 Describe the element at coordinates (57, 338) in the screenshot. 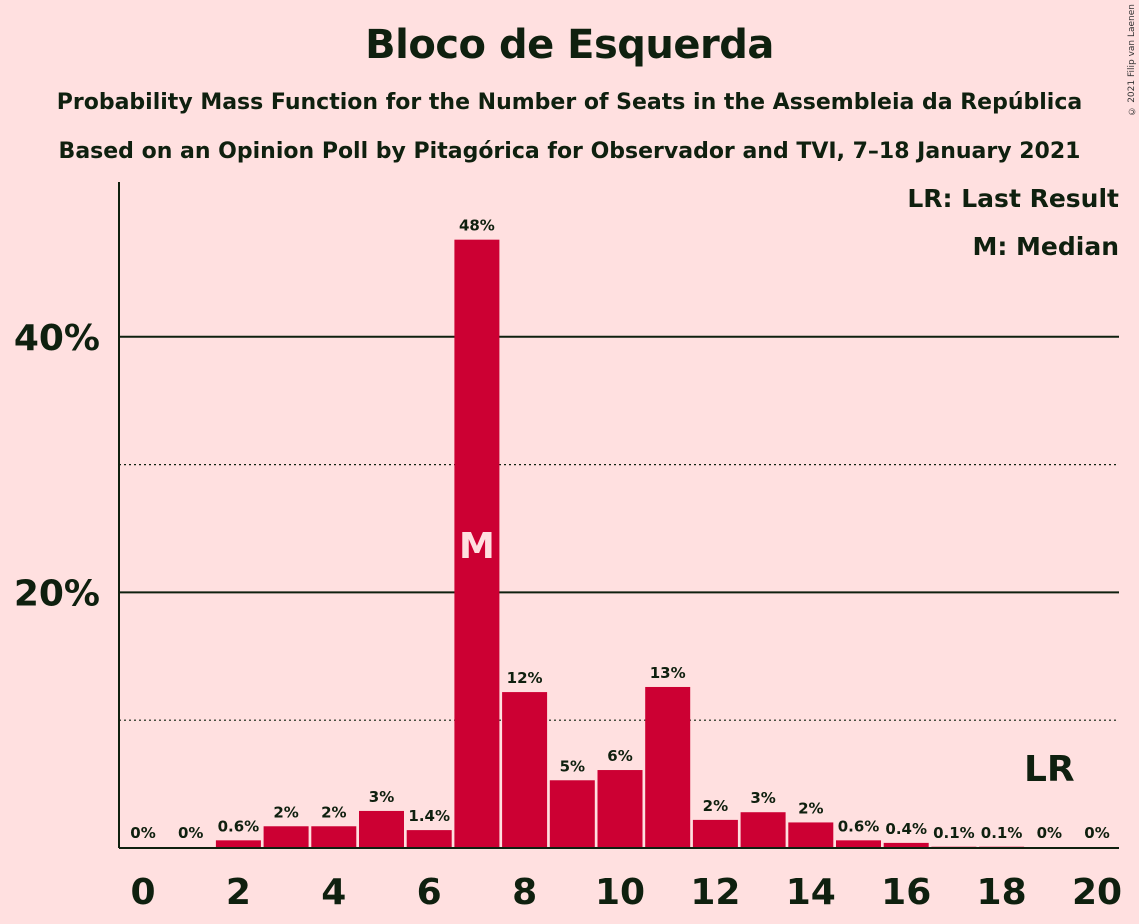

I see `y-tick-label: 40%` at that location.